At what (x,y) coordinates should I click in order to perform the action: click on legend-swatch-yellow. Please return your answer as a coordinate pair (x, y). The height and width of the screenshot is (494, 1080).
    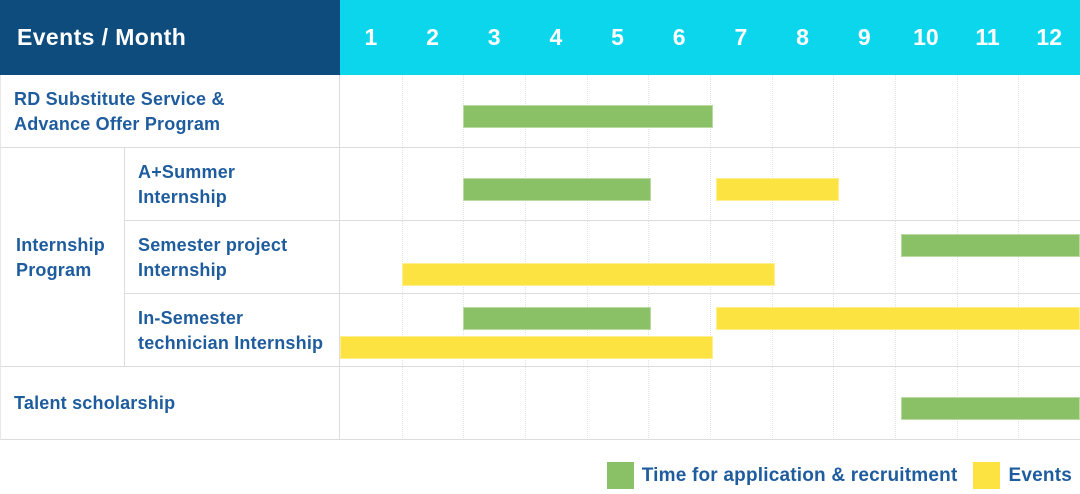
    Looking at the image, I should click on (987, 475).